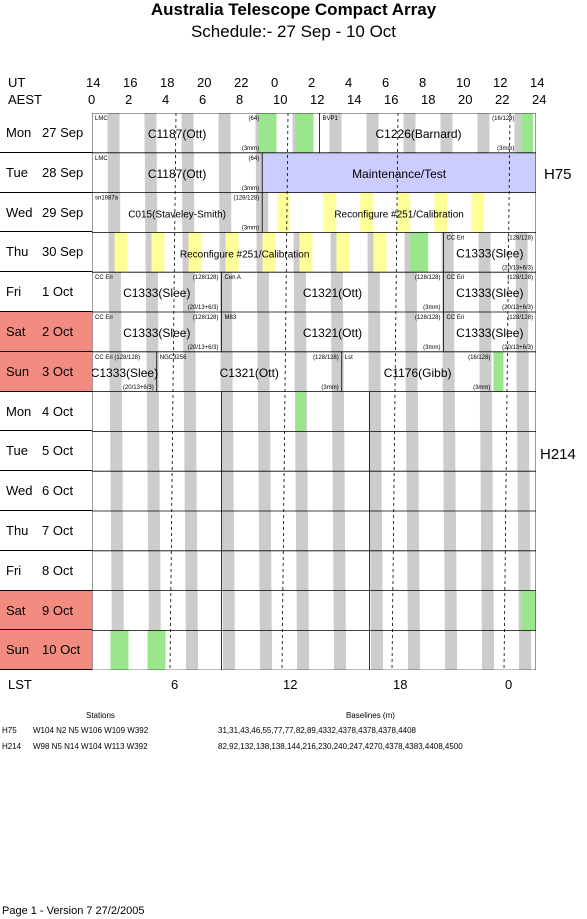  Describe the element at coordinates (204, 82) in the screenshot. I see `ut-tick: 20` at that location.